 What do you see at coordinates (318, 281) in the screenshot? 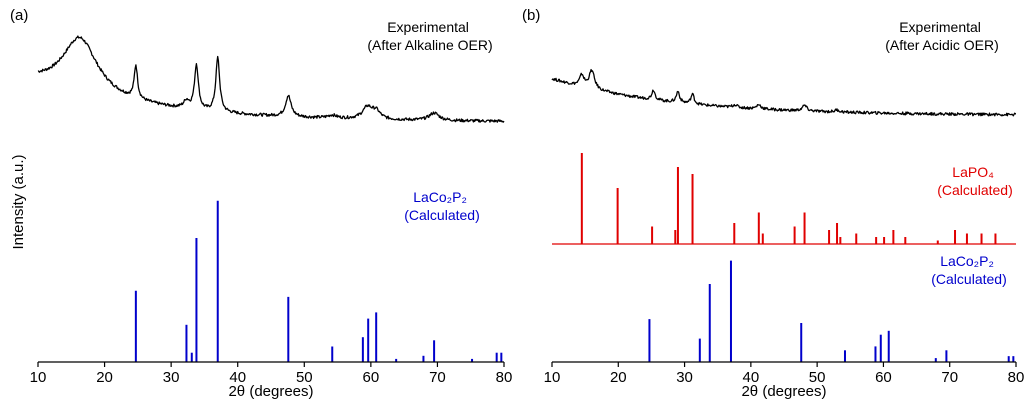
I see `panel-a-laco2p2-sticks` at bounding box center [318, 281].